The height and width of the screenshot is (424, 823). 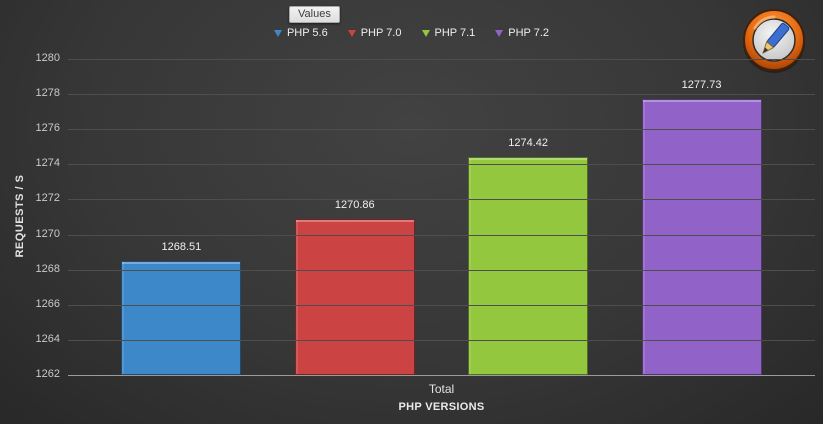 I want to click on legend-item-label: PHP 5.6, so click(x=307, y=33).